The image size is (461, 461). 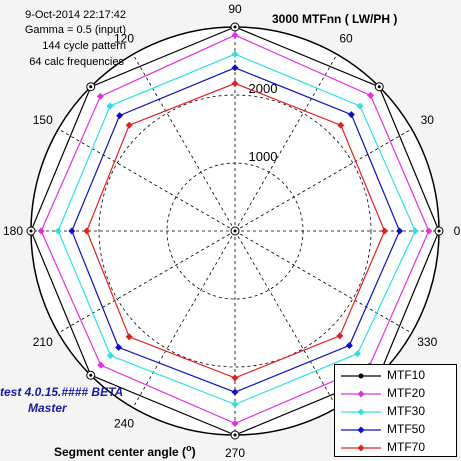 What do you see at coordinates (361, 394) in the screenshot?
I see `legend-swatch-MTF20` at bounding box center [361, 394].